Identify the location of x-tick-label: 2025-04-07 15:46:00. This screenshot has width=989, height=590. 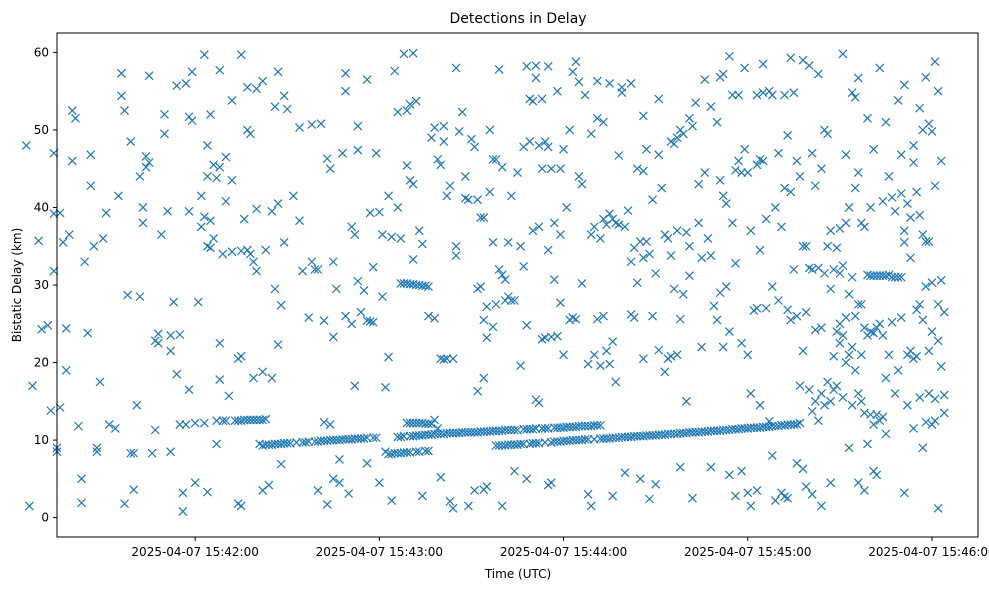
(928, 552).